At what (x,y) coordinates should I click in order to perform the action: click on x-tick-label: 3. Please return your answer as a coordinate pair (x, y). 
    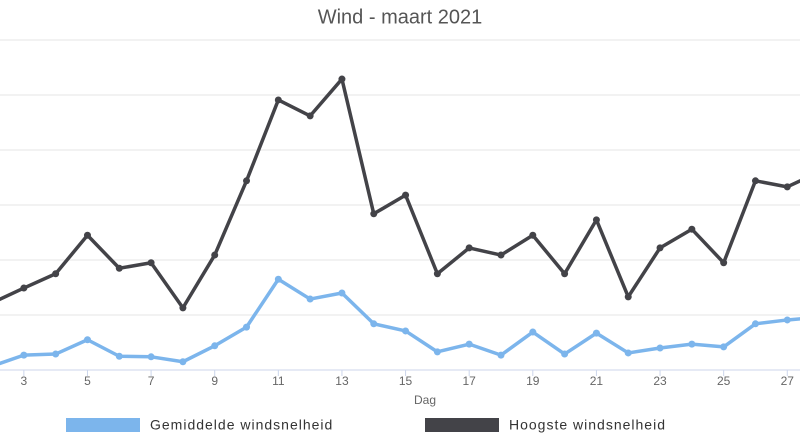
    Looking at the image, I should click on (24, 381).